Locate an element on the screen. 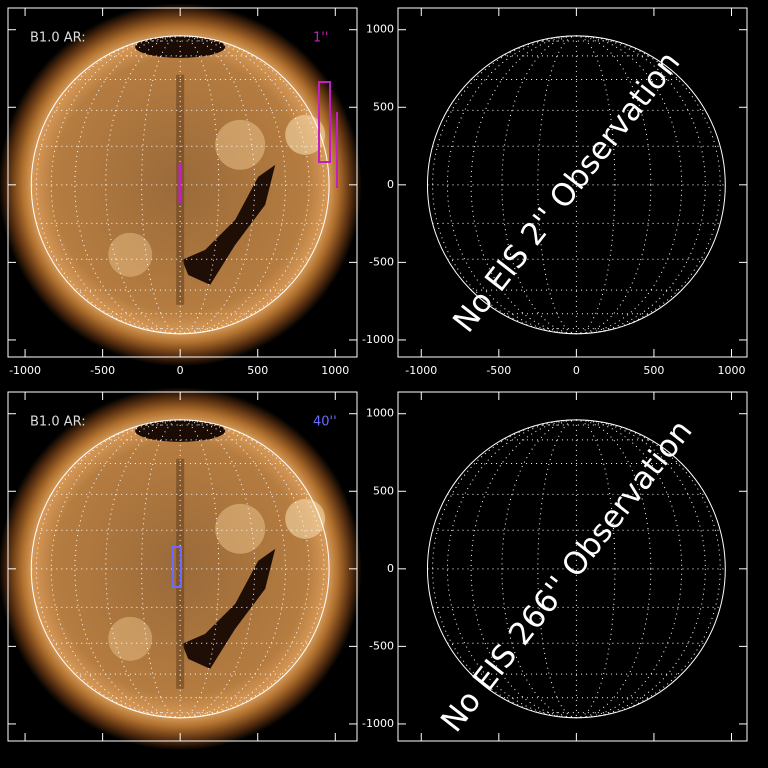  slit-label: 40'' is located at coordinates (325, 422).